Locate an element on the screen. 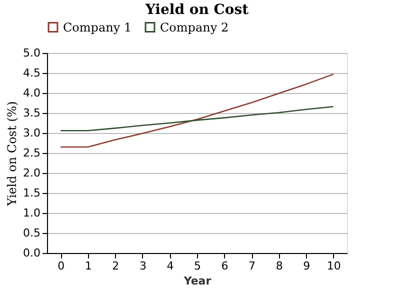 The image size is (400, 300). x-tick-label: 1 is located at coordinates (88, 266).